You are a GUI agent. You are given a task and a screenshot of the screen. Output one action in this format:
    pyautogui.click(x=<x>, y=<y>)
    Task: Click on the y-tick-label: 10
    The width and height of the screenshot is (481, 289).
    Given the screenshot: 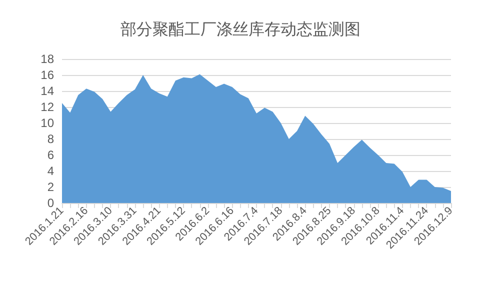 What is the action you would take?
    pyautogui.click(x=47, y=123)
    